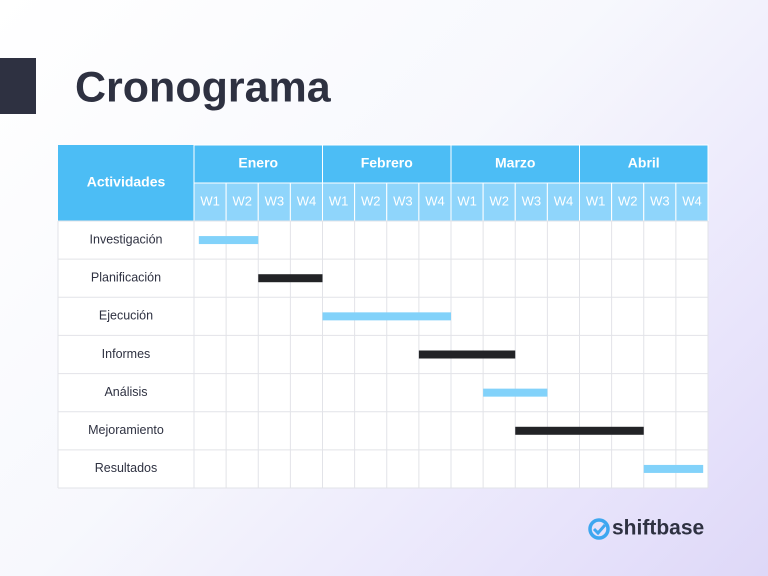 The image size is (768, 576). I want to click on month-label: Febrero, so click(387, 163).